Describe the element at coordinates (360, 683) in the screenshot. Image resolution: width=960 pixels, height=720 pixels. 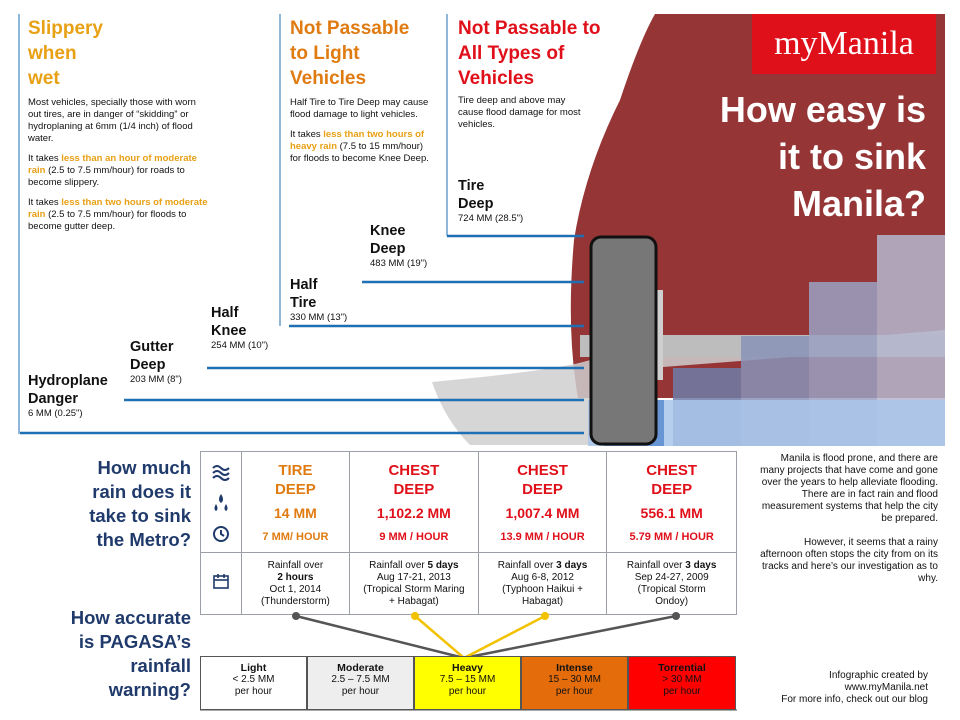
I see `scale-moderate: Moderate 2.5 – 7.5 MM per hour` at that location.